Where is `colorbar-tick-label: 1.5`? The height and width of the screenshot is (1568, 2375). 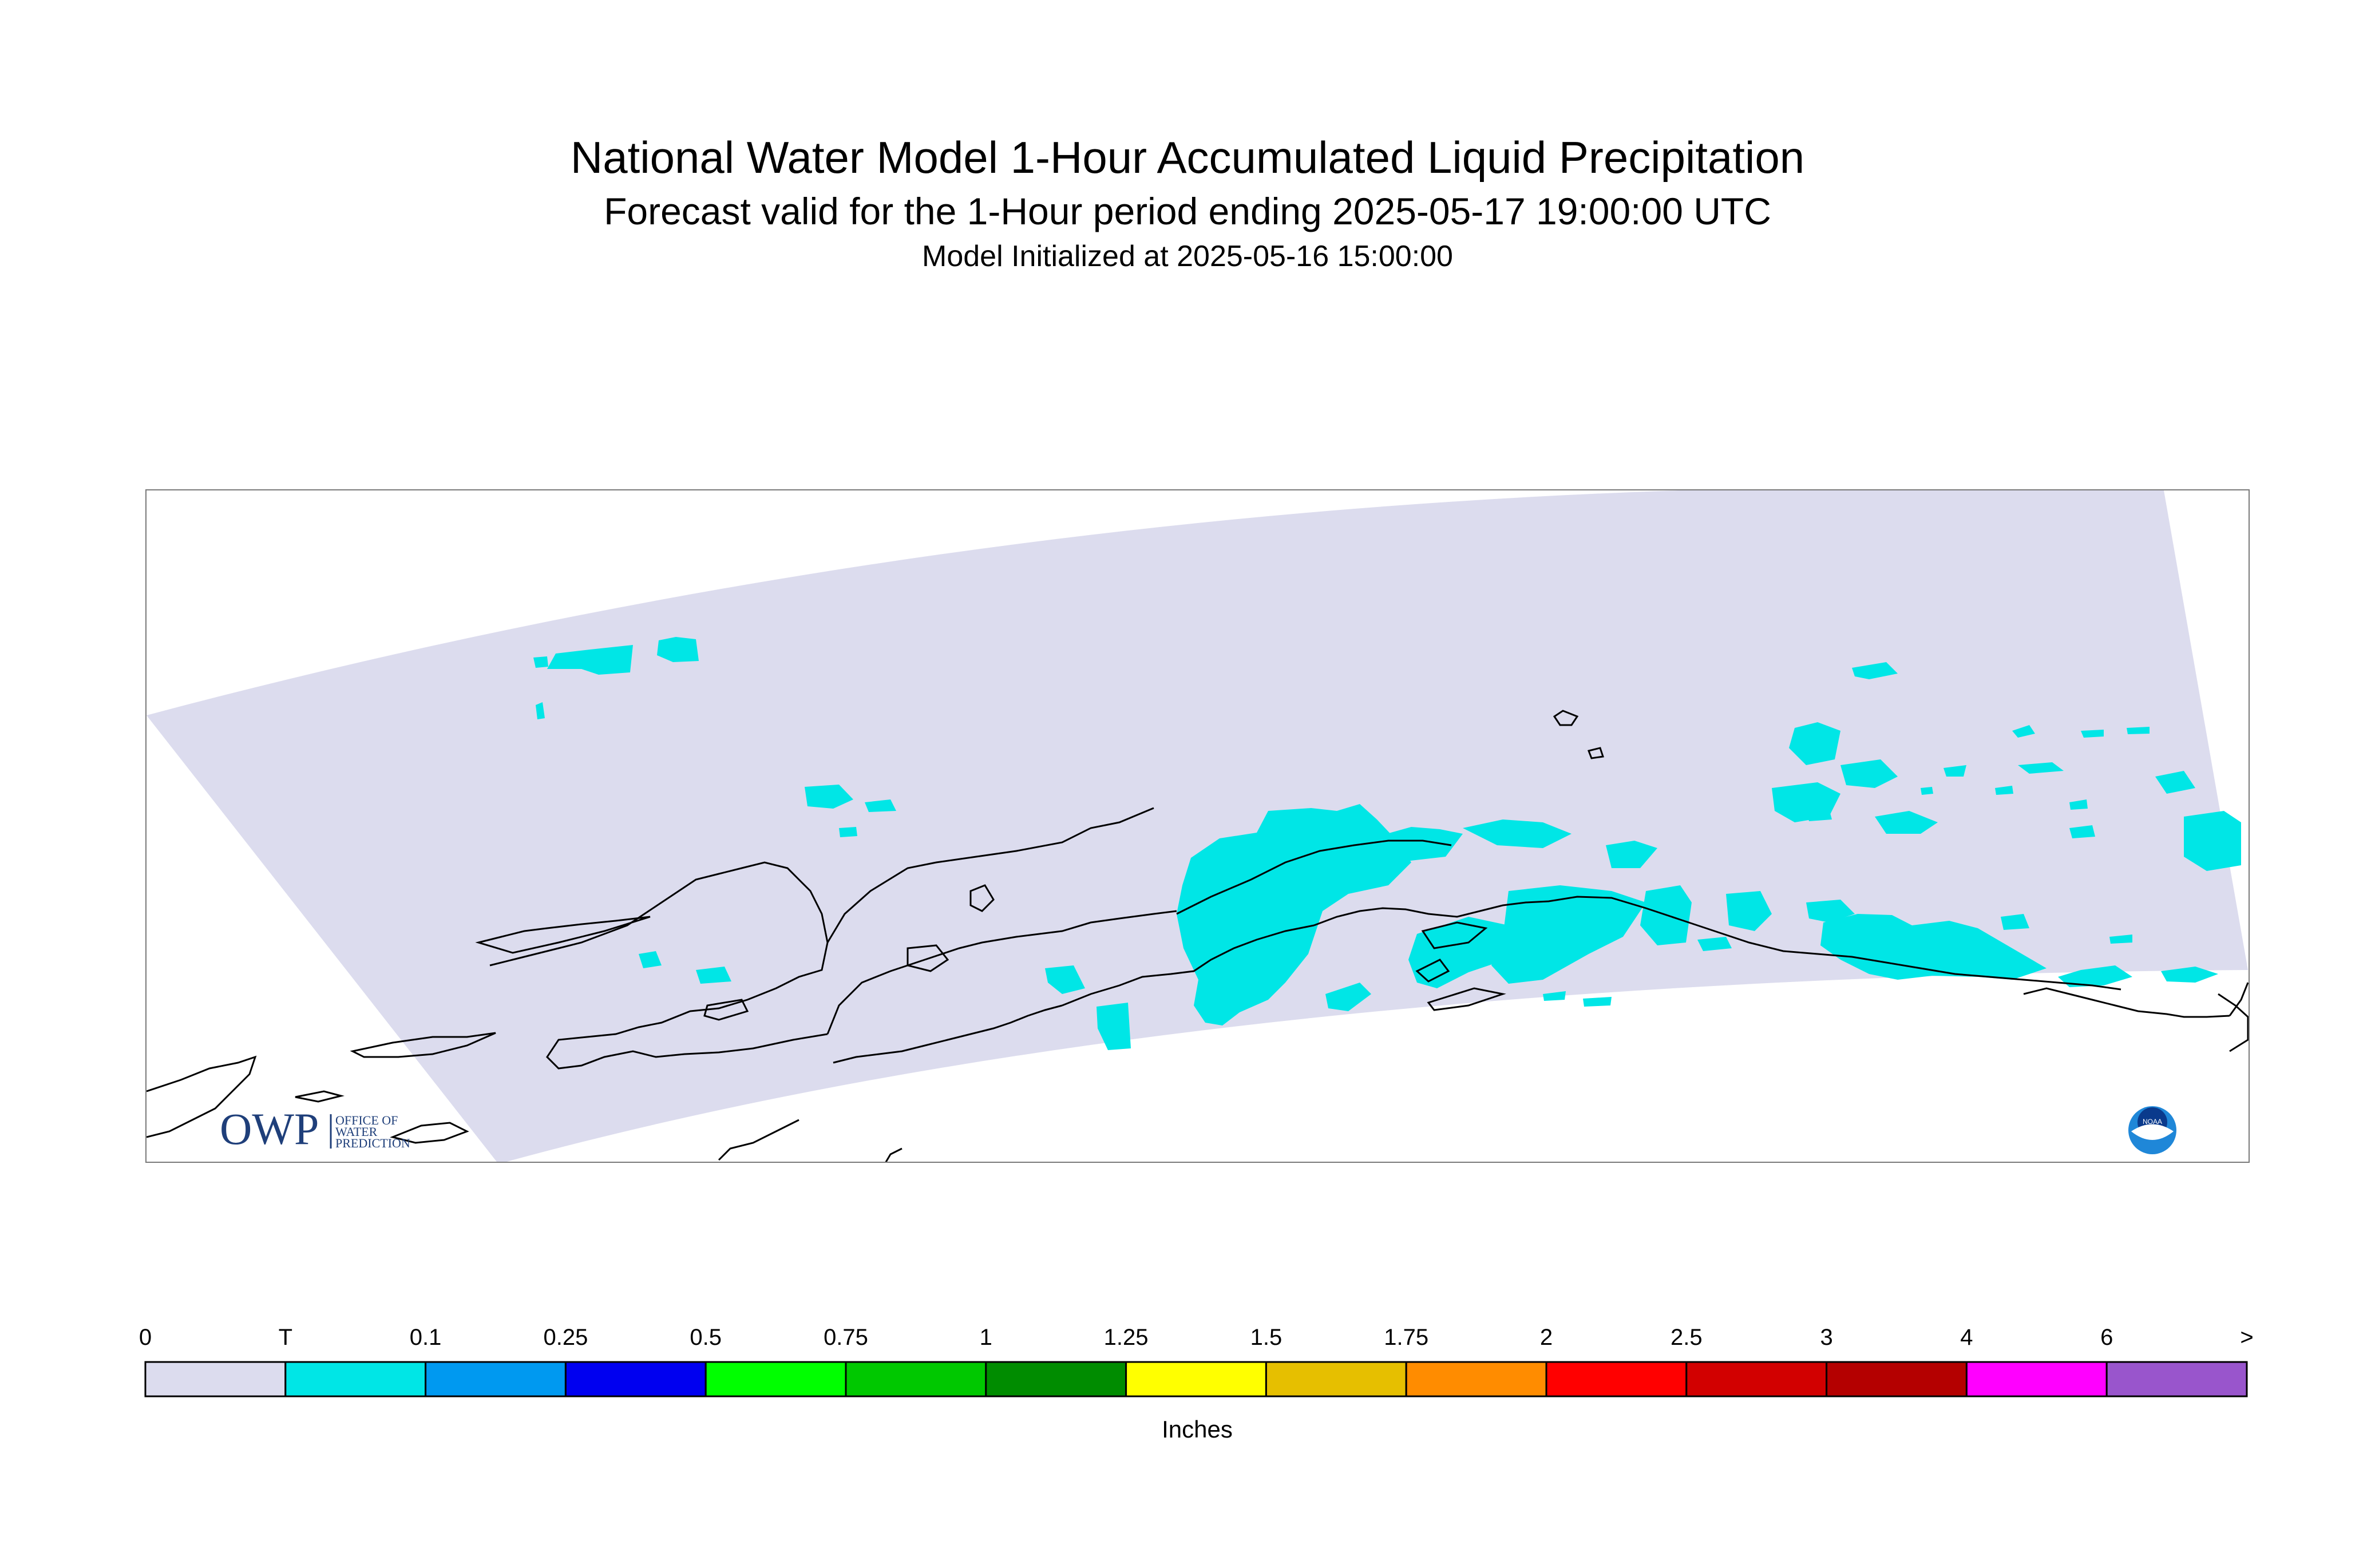 colorbar-tick-label: 1.5 is located at coordinates (1266, 1337).